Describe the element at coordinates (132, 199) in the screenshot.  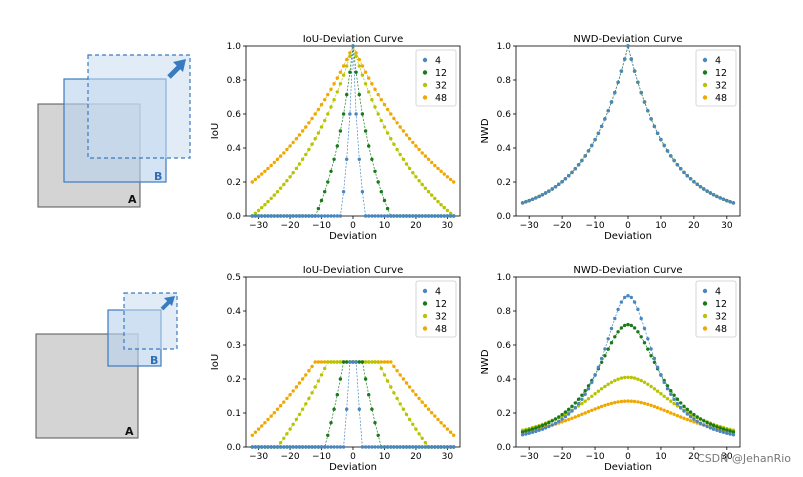
I see `box-a-label-top: A` at that location.